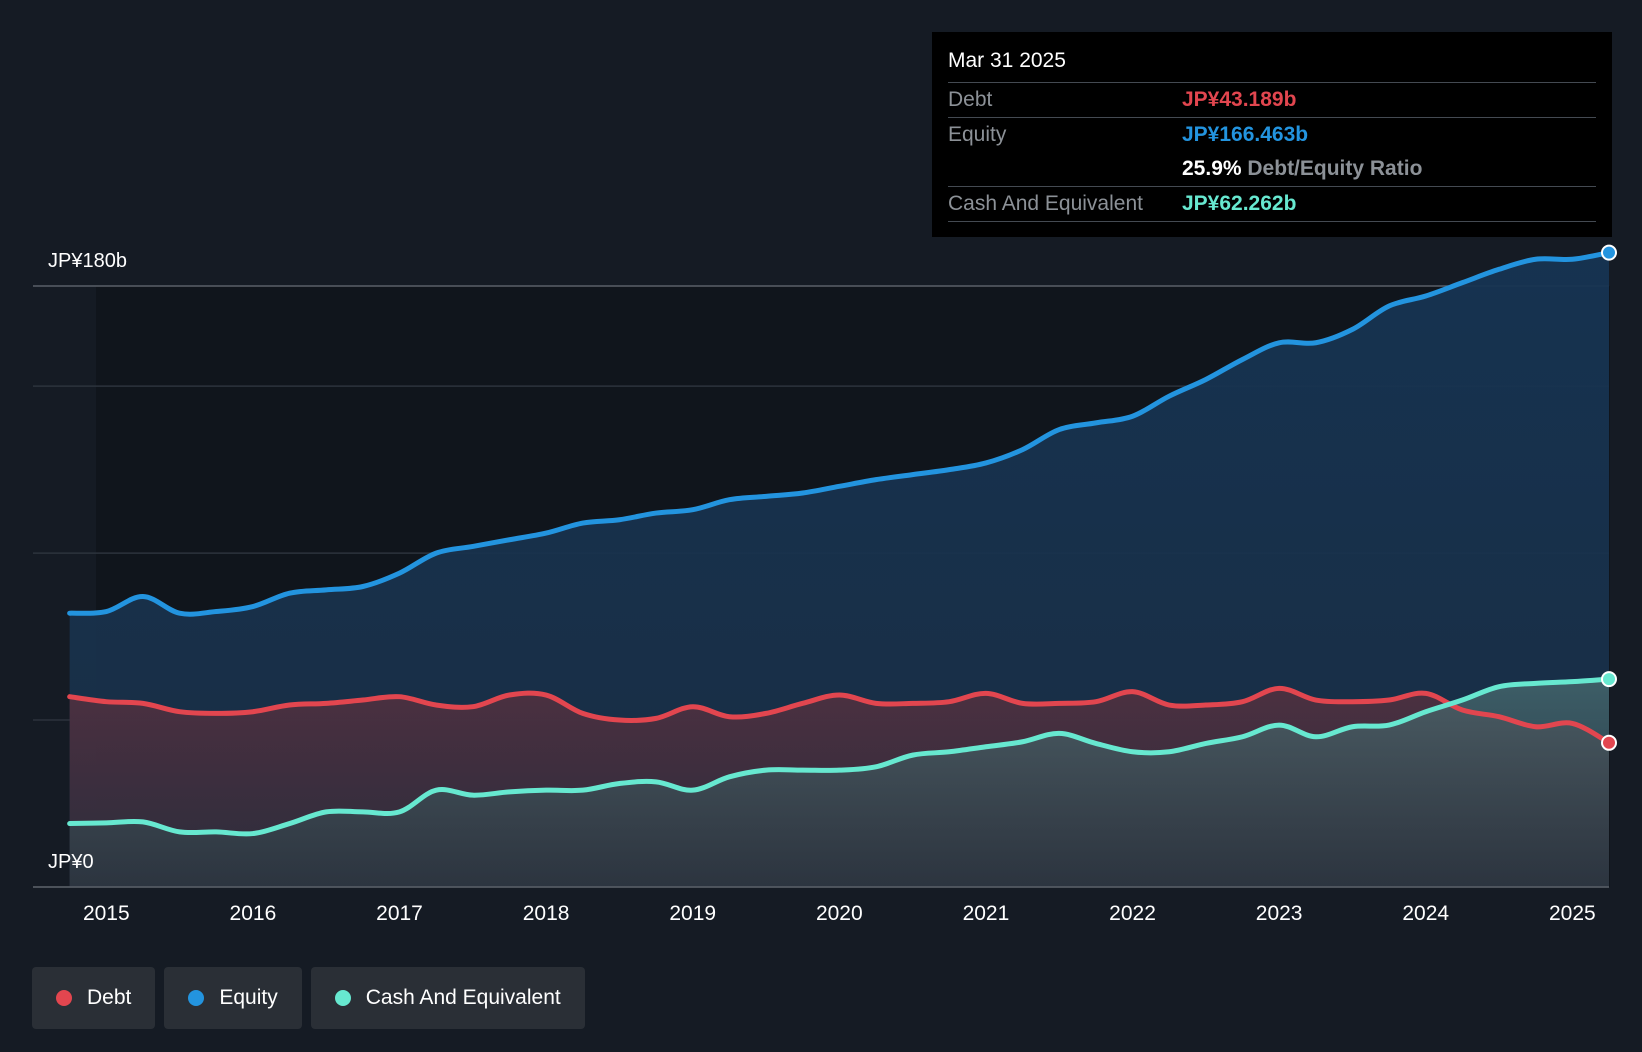 The image size is (1642, 1052). Describe the element at coordinates (1609, 679) in the screenshot. I see `cash-and-equivalent-end-marker` at that location.